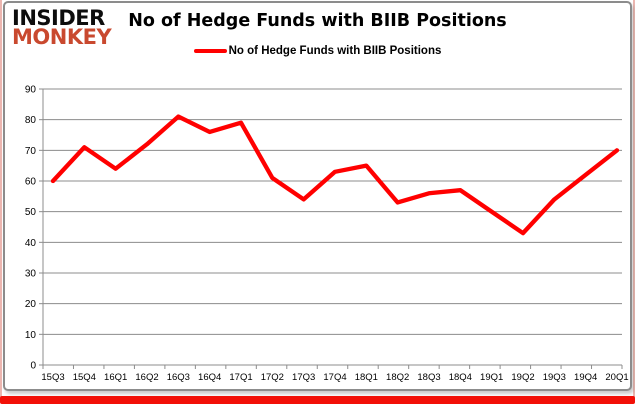  What do you see at coordinates (31, 120) in the screenshot?
I see `svg-text: 80` at bounding box center [31, 120].